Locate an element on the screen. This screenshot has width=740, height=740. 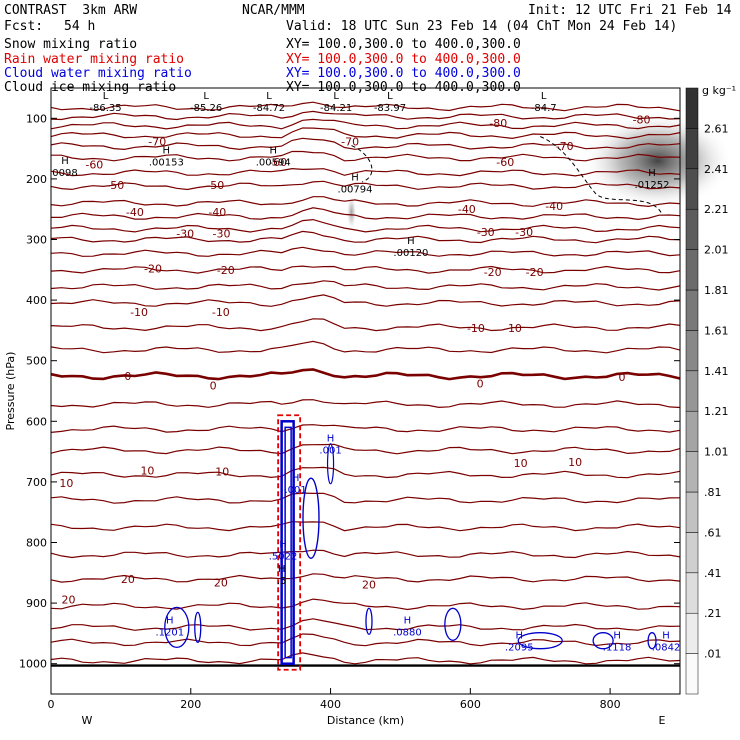
extremum-value: .001 is located at coordinates (295, 490).